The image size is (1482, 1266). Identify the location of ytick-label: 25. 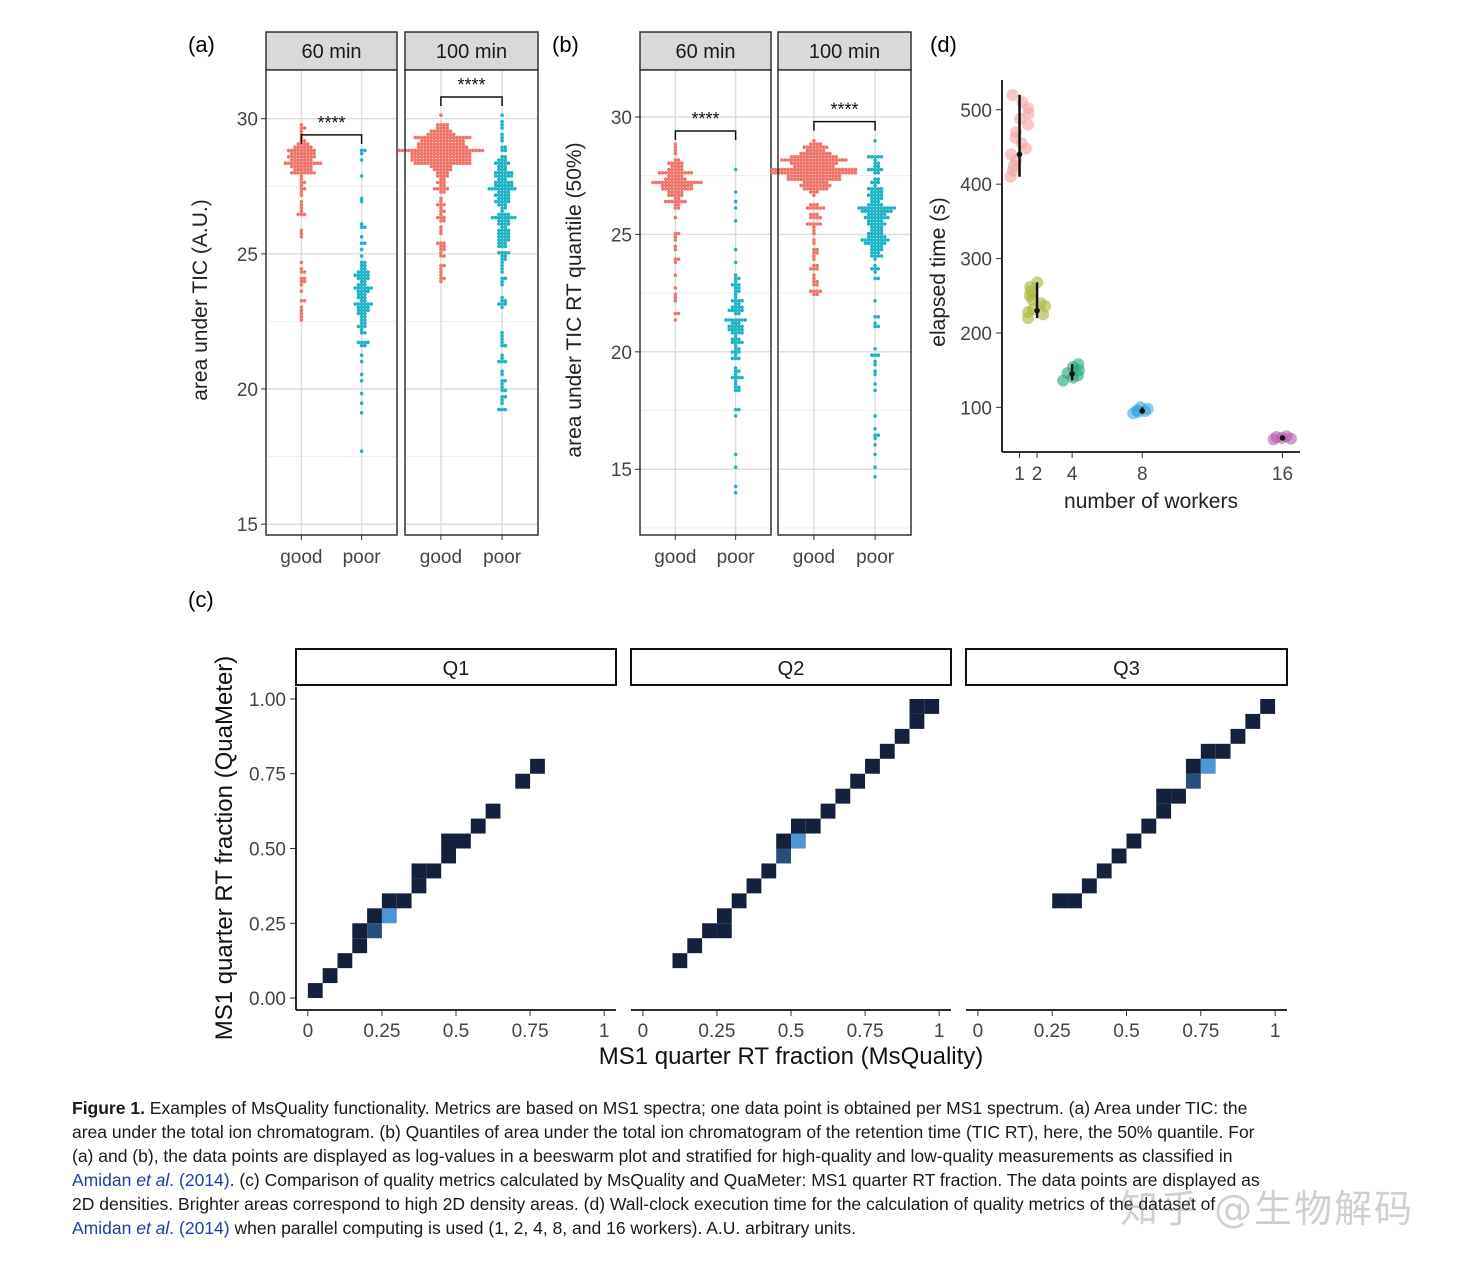
(621, 235).